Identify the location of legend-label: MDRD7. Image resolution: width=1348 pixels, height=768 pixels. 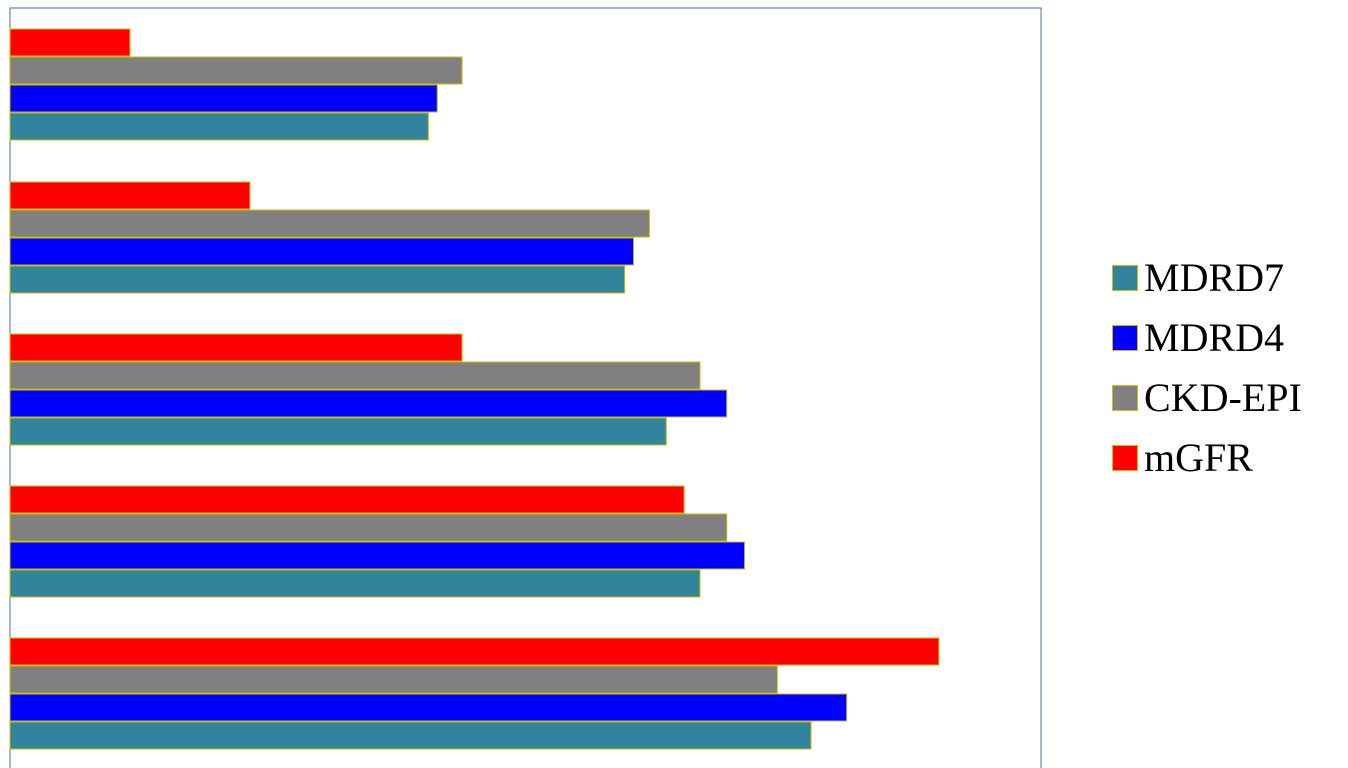
(1214, 277).